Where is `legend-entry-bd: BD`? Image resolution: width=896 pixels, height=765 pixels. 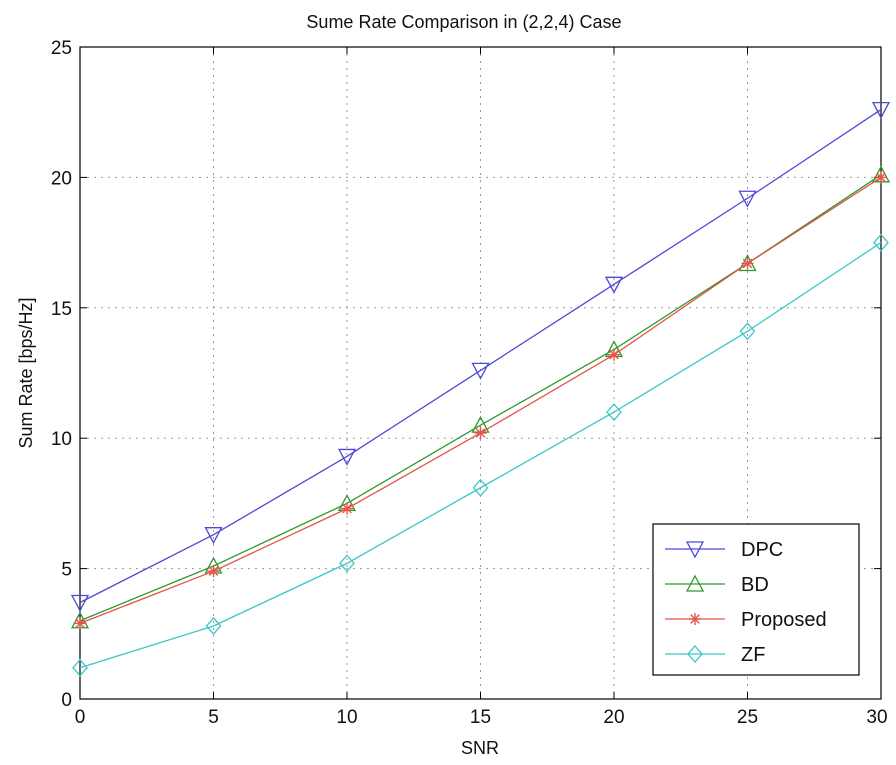
legend-entry-bd: BD is located at coordinates (717, 585).